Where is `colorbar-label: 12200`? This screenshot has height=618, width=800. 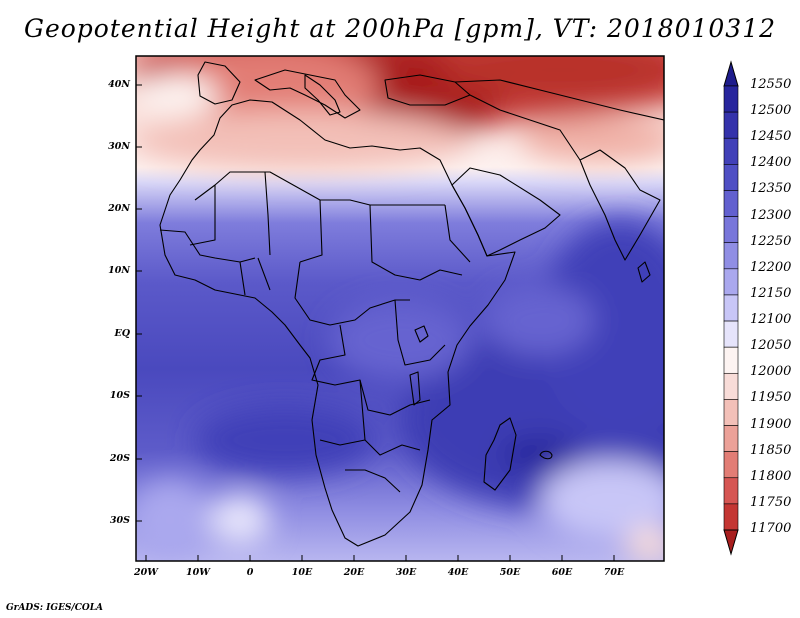
colorbar-label: 12200 is located at coordinates (771, 267).